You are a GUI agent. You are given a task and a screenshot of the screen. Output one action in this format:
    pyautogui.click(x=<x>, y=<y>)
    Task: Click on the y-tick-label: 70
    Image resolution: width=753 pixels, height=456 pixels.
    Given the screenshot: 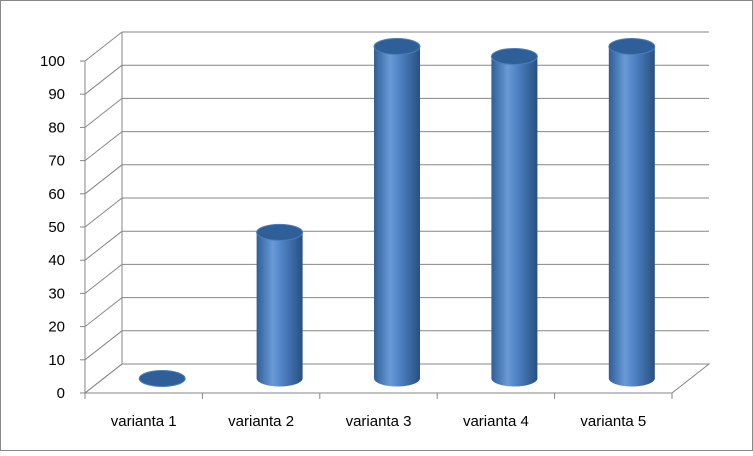 What is the action you would take?
    pyautogui.click(x=56, y=161)
    